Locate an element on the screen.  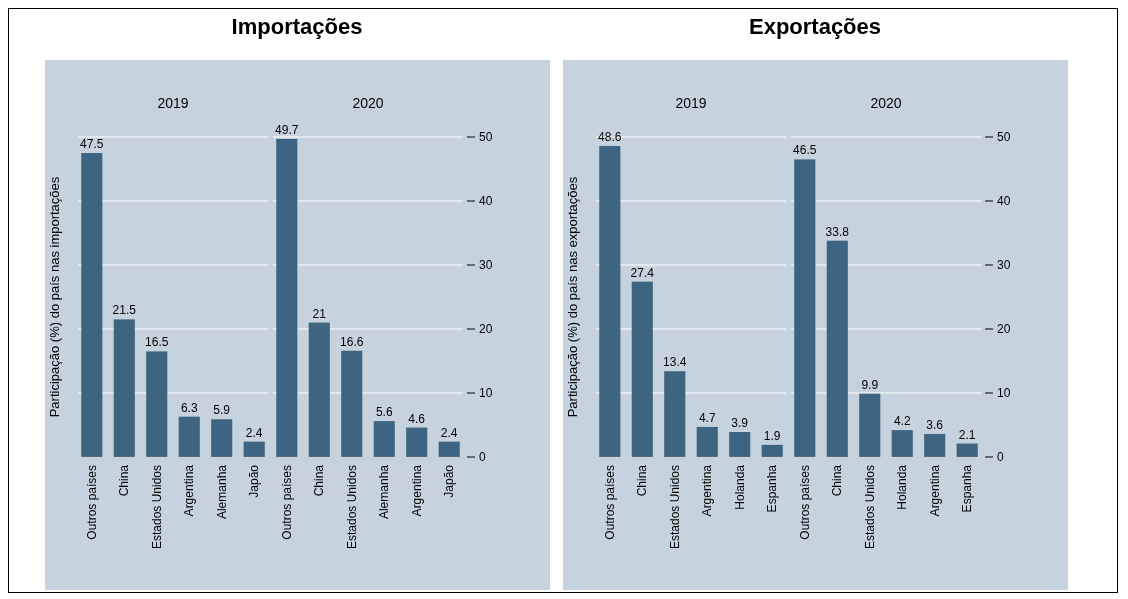
y-axis-title: Participação (%) do país nas importações is located at coordinates (54, 297).